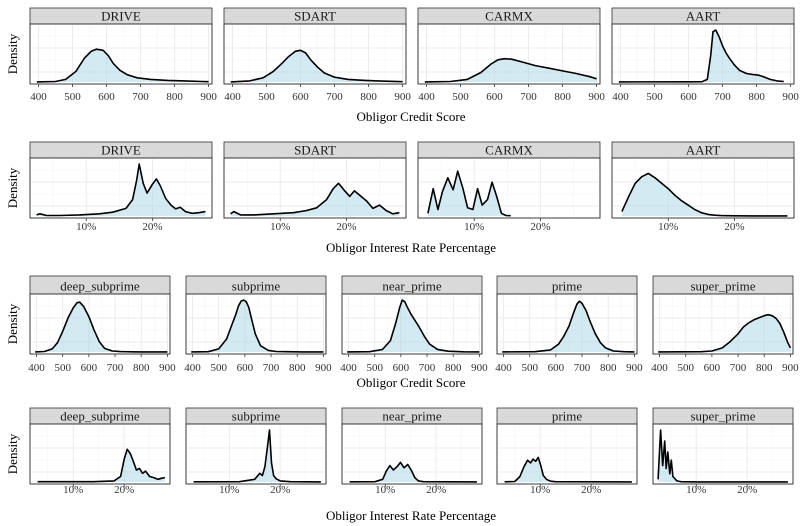 This screenshot has width=800, height=526. Describe the element at coordinates (511, 55) in the screenshot. I see `facet-carmx: CARMX 400 500 600 700 800 900` at that location.